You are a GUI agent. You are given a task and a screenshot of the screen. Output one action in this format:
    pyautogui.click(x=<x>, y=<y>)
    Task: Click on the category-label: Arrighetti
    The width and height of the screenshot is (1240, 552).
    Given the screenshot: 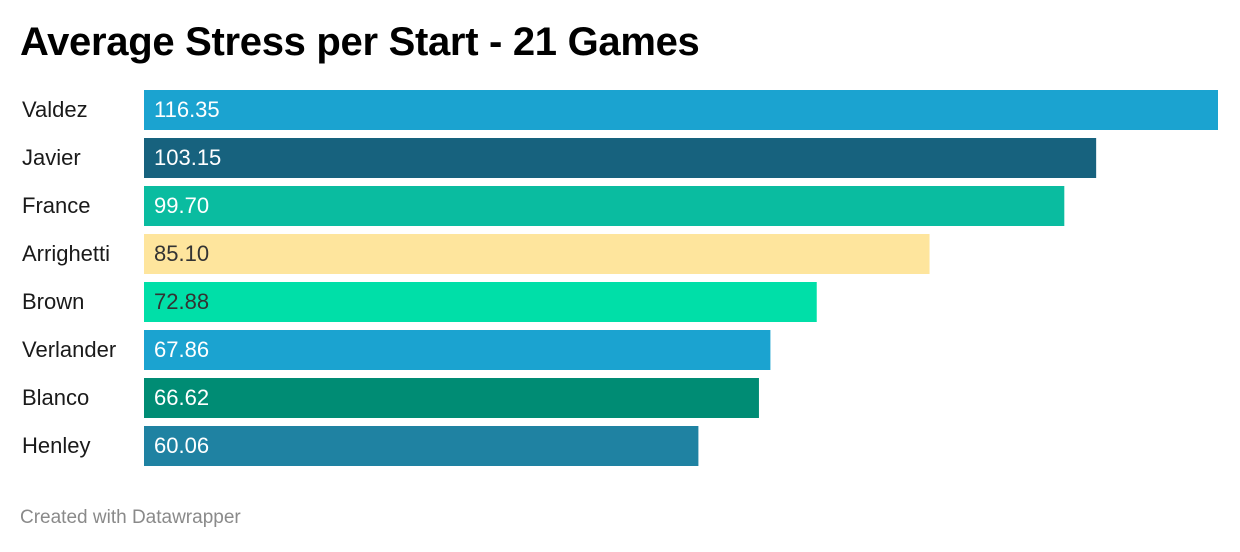 What is the action you would take?
    pyautogui.click(x=66, y=253)
    